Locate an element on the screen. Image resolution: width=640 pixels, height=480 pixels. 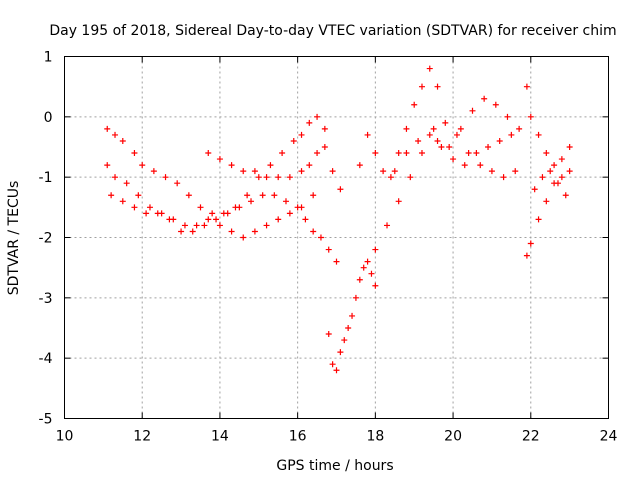
y-tick-label: 0 is located at coordinates (48, 118).